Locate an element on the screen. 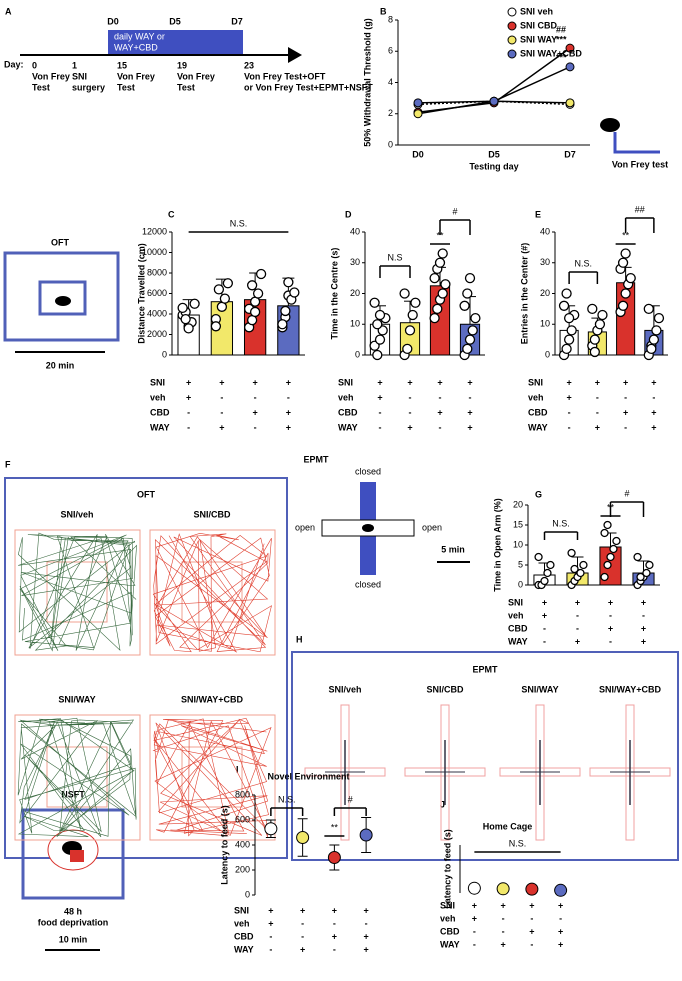 The image size is (682, 981). y-tick-label: 40 is located at coordinates (545, 231).